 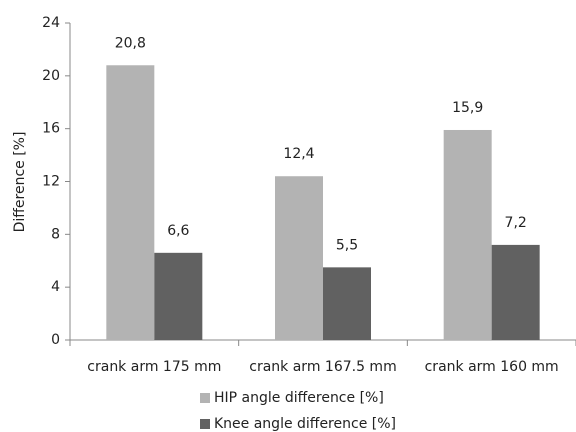 I want to click on legend-label: Knee angle difference [%], so click(x=305, y=424).